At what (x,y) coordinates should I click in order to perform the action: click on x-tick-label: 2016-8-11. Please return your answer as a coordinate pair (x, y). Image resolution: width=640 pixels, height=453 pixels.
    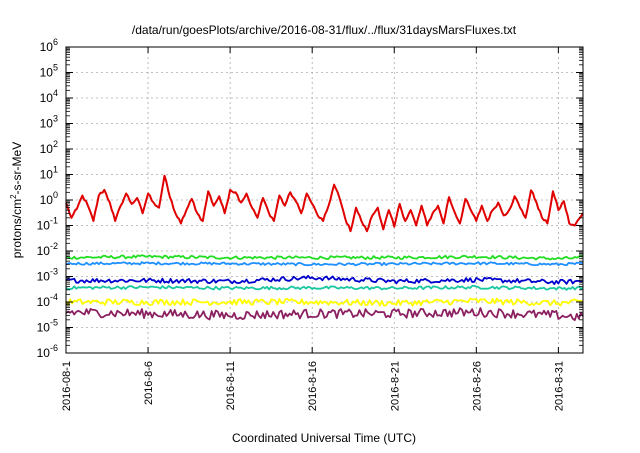
    Looking at the image, I should click on (231, 385).